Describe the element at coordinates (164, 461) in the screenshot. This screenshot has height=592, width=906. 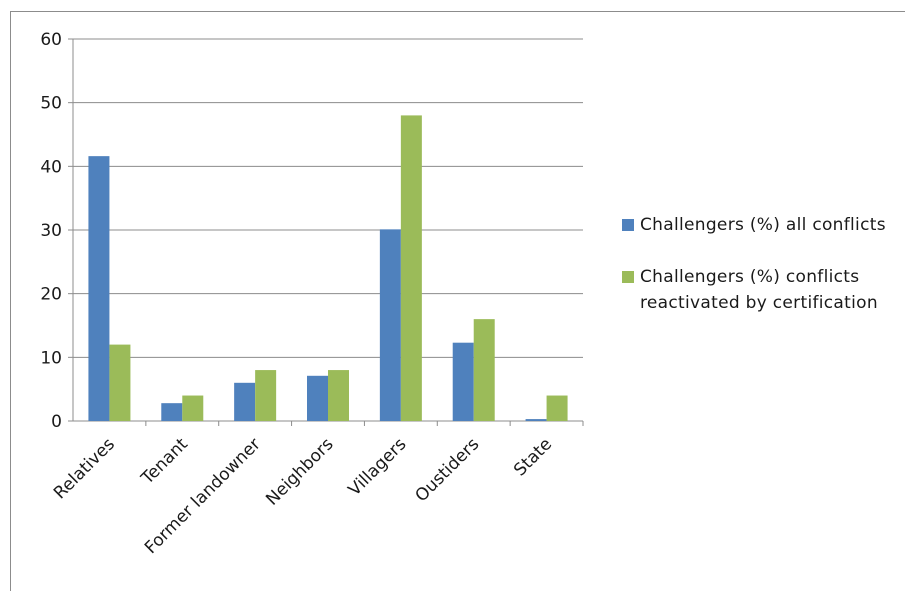
I see `x-tick-label: Tenant` at that location.